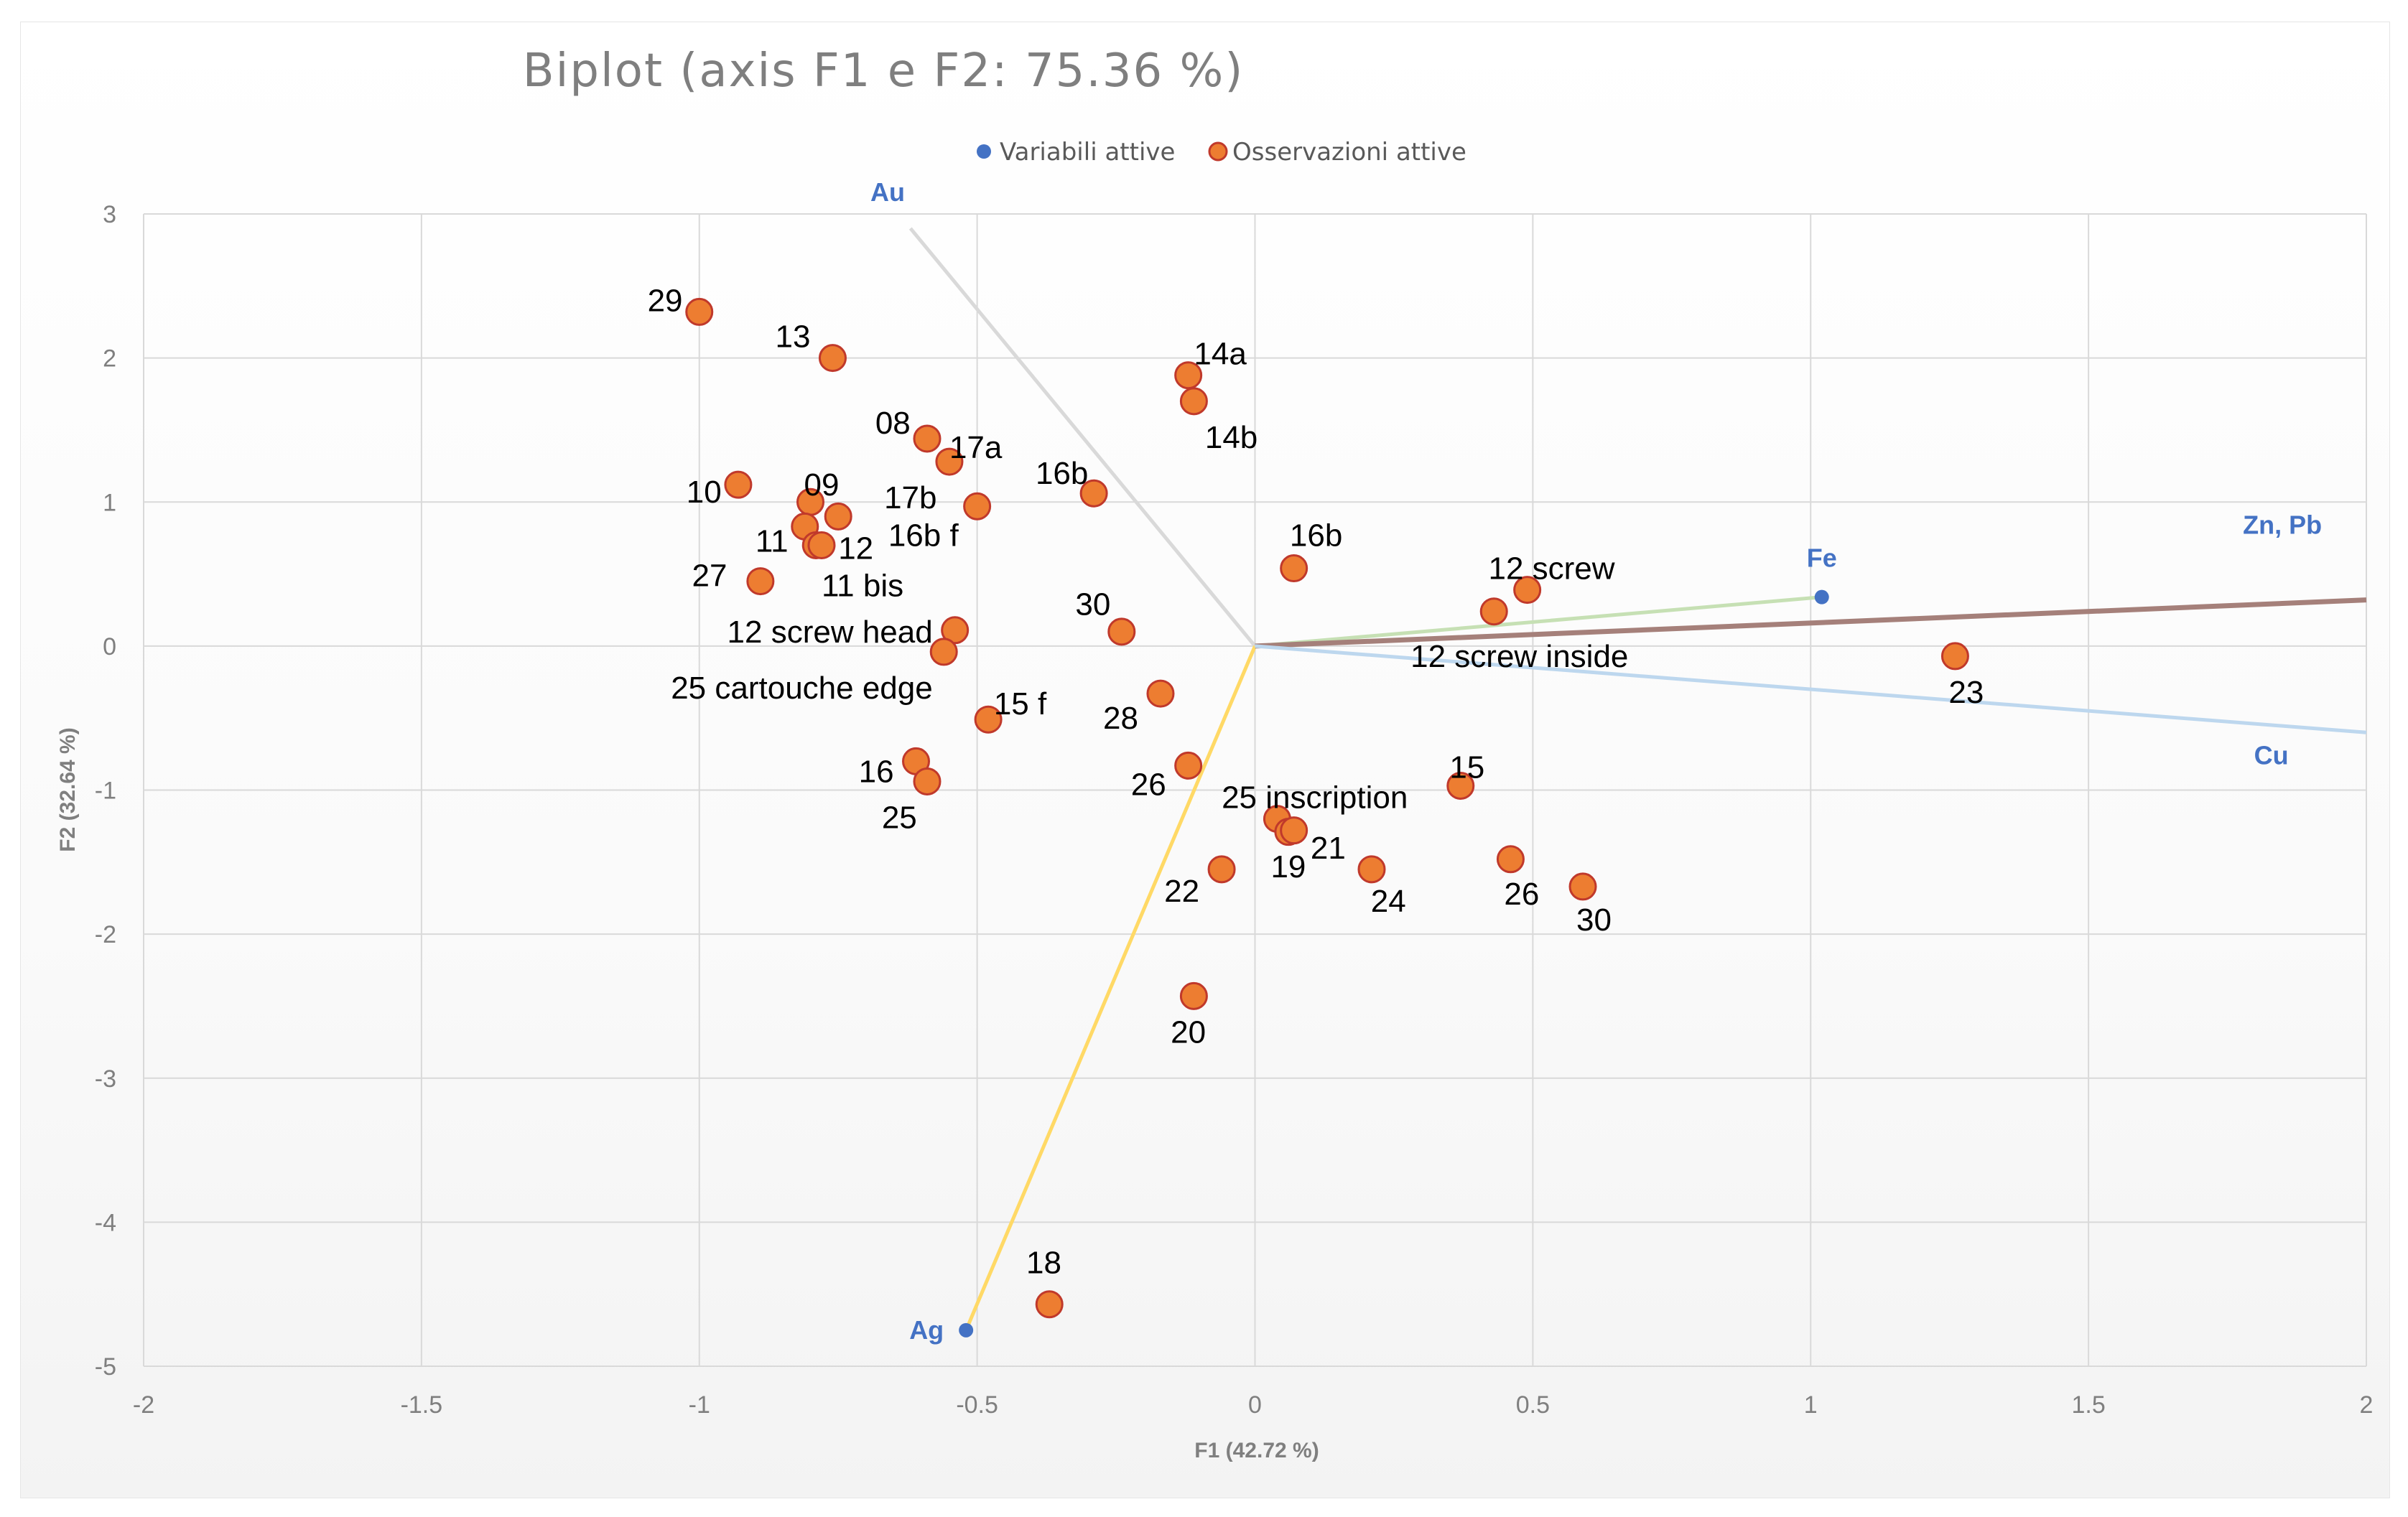 This screenshot has width=2408, height=1517. What do you see at coordinates (422, 1405) in the screenshot?
I see `x-tick-label: -1.5` at bounding box center [422, 1405].